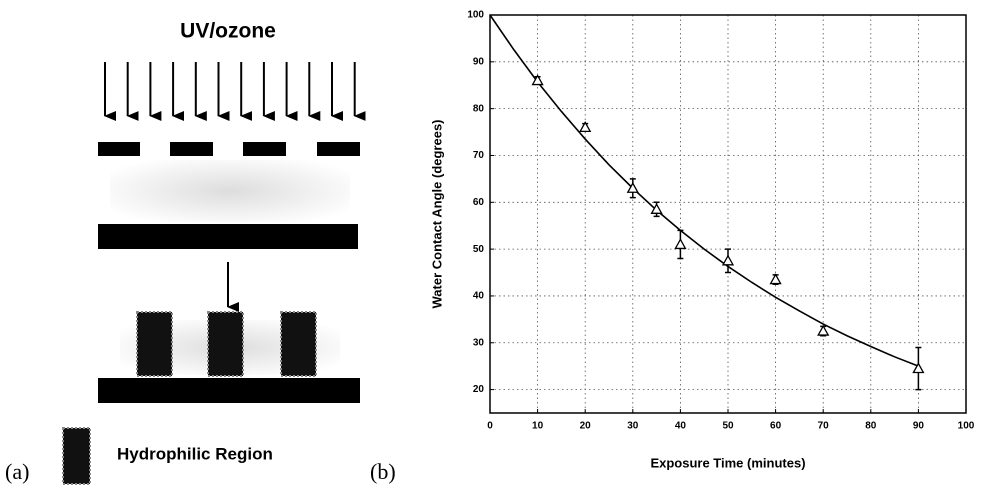 Image resolution: width=981 pixels, height=496 pixels. What do you see at coordinates (479, 389) in the screenshot?
I see `y-tick-label: 20` at bounding box center [479, 389].